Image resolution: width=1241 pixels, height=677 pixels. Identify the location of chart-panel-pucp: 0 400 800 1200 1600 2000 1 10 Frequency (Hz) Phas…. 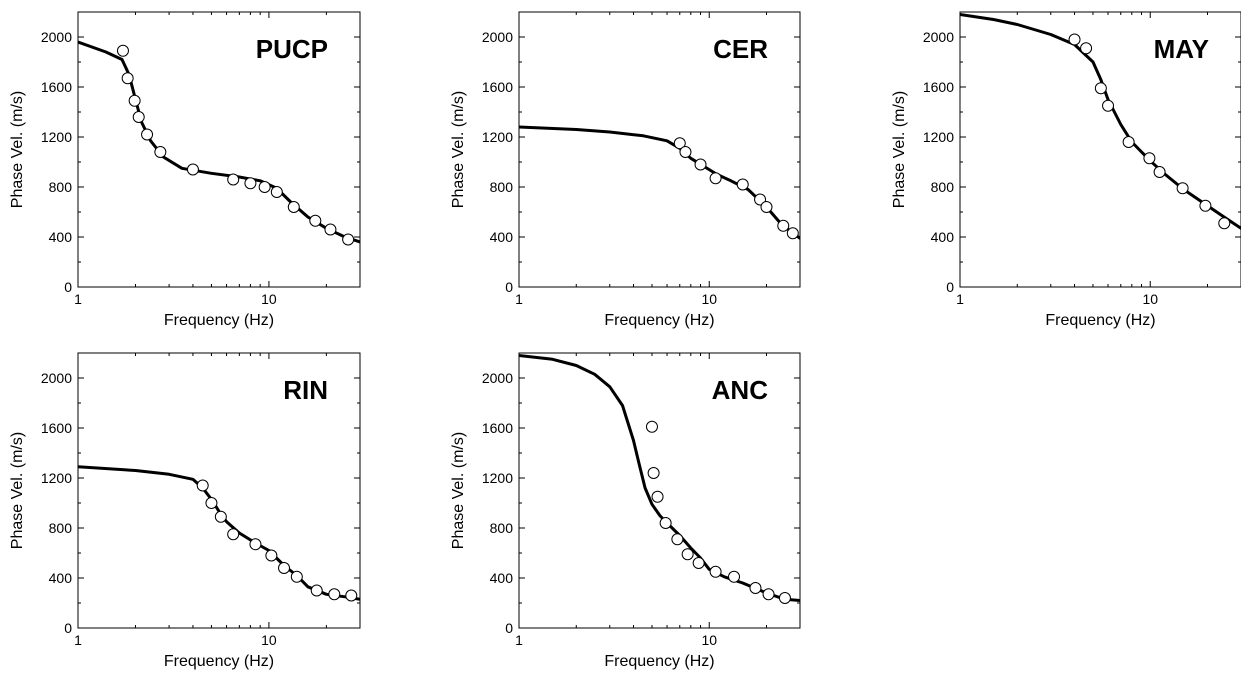
(185, 170).